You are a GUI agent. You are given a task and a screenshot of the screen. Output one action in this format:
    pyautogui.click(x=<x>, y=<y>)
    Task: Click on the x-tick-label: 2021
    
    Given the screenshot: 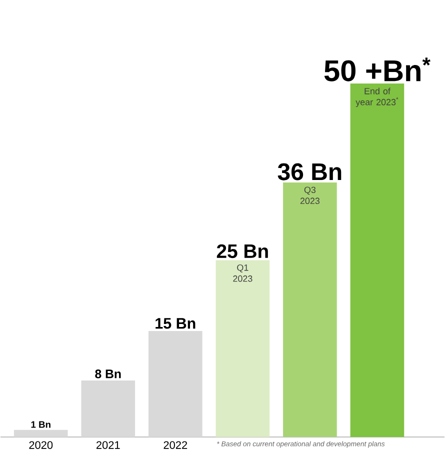 What is the action you would take?
    pyautogui.click(x=108, y=445)
    